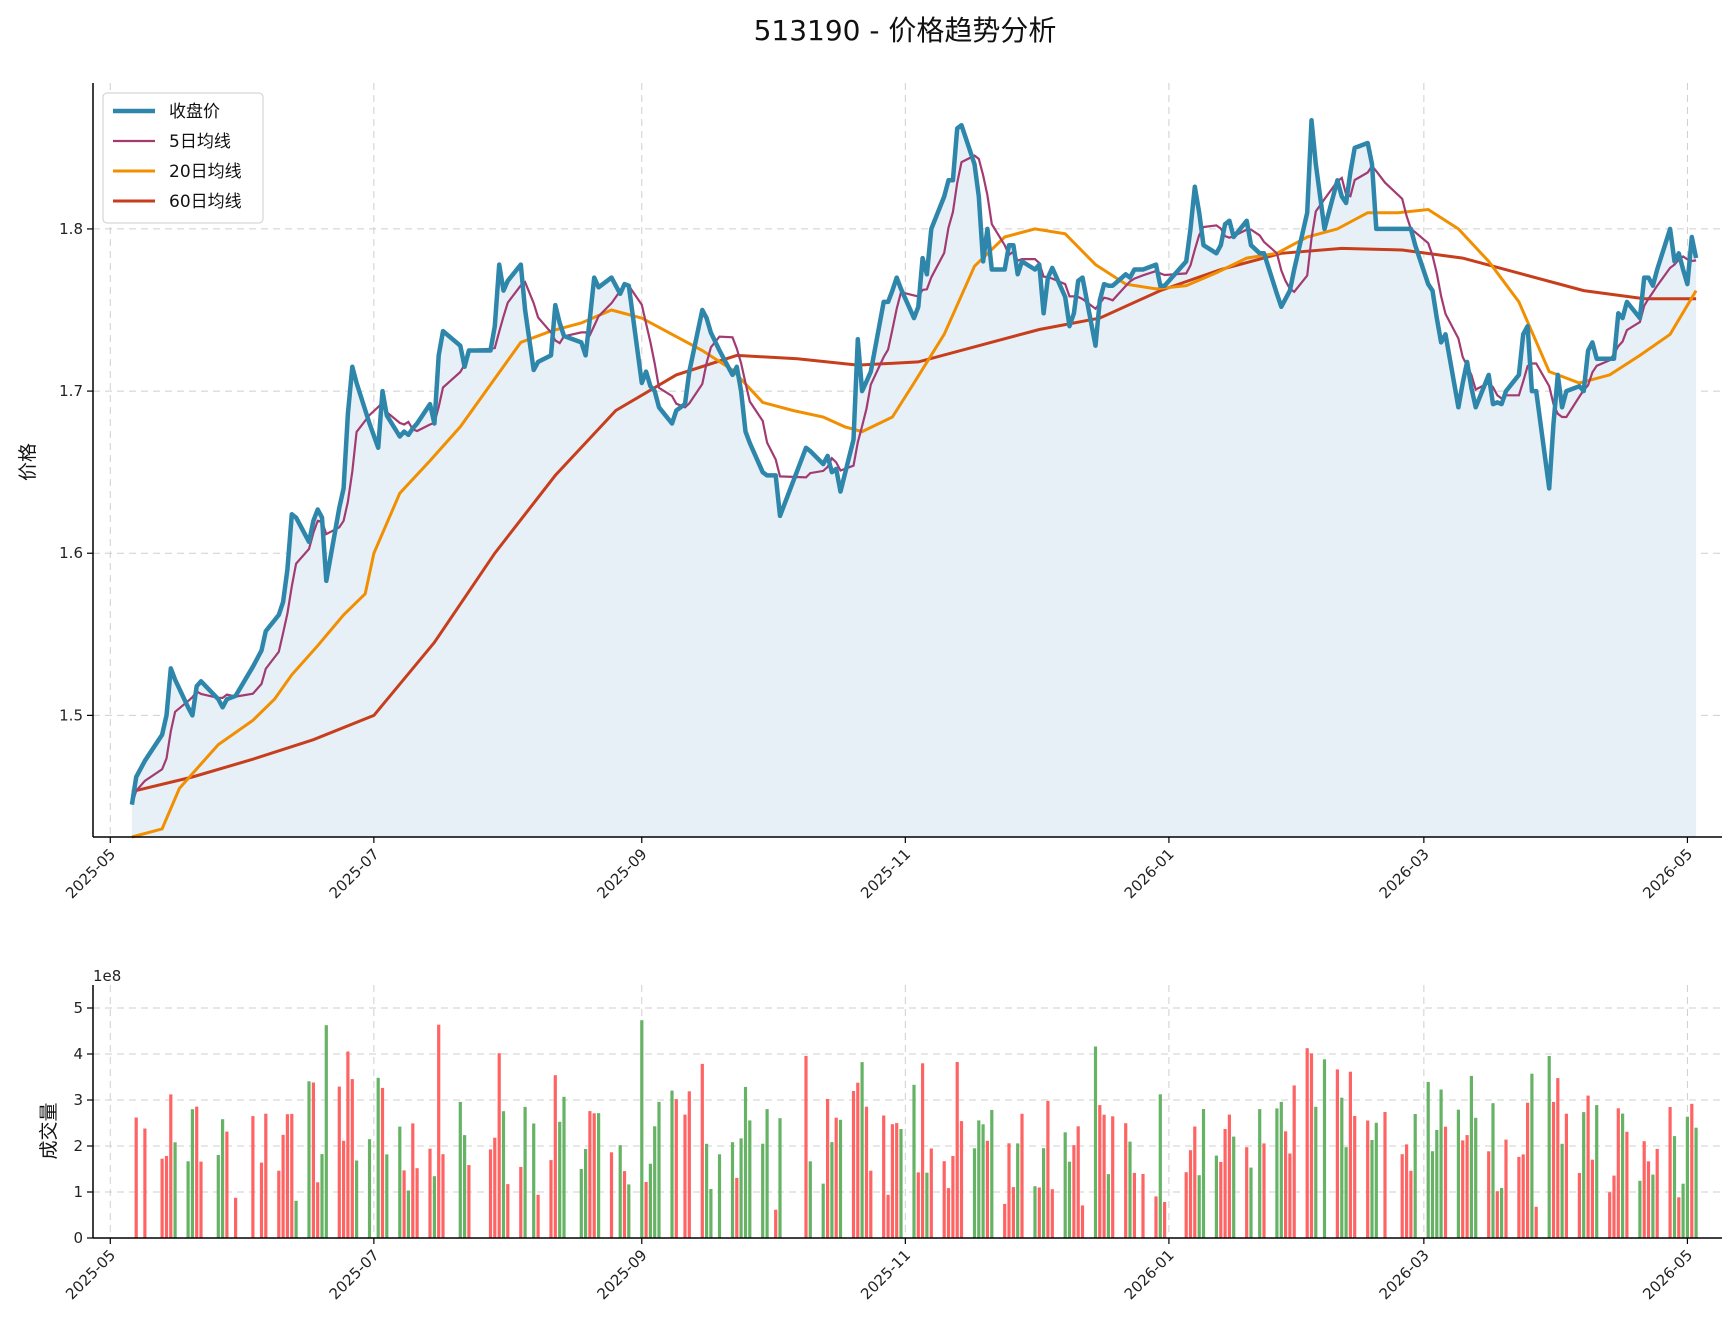 Image resolution: width=1734 pixels, height=1332 pixels. What do you see at coordinates (71, 229) in the screenshot?
I see `price-y-tick-label: 1.8` at bounding box center [71, 229].